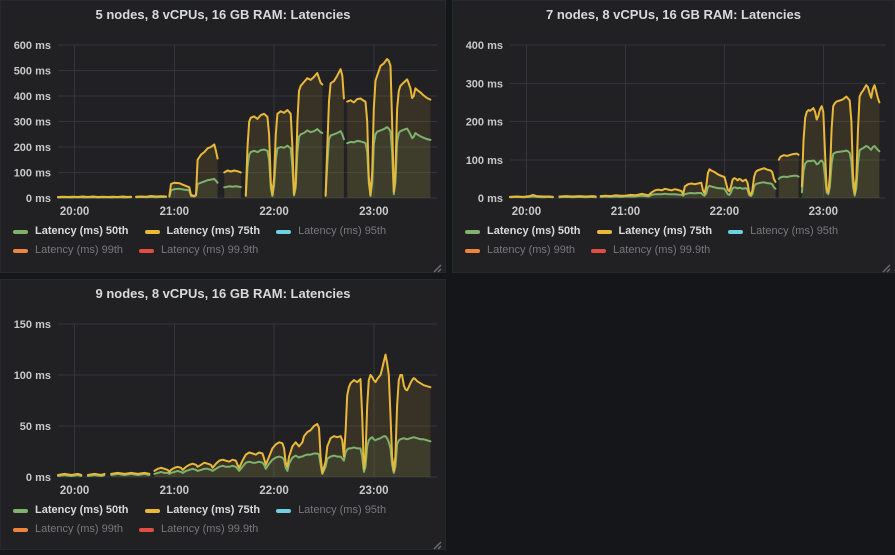 This screenshot has width=895, height=555. What do you see at coordinates (35, 427) in the screenshot?
I see `y-tick-label: 50 ms` at bounding box center [35, 427].